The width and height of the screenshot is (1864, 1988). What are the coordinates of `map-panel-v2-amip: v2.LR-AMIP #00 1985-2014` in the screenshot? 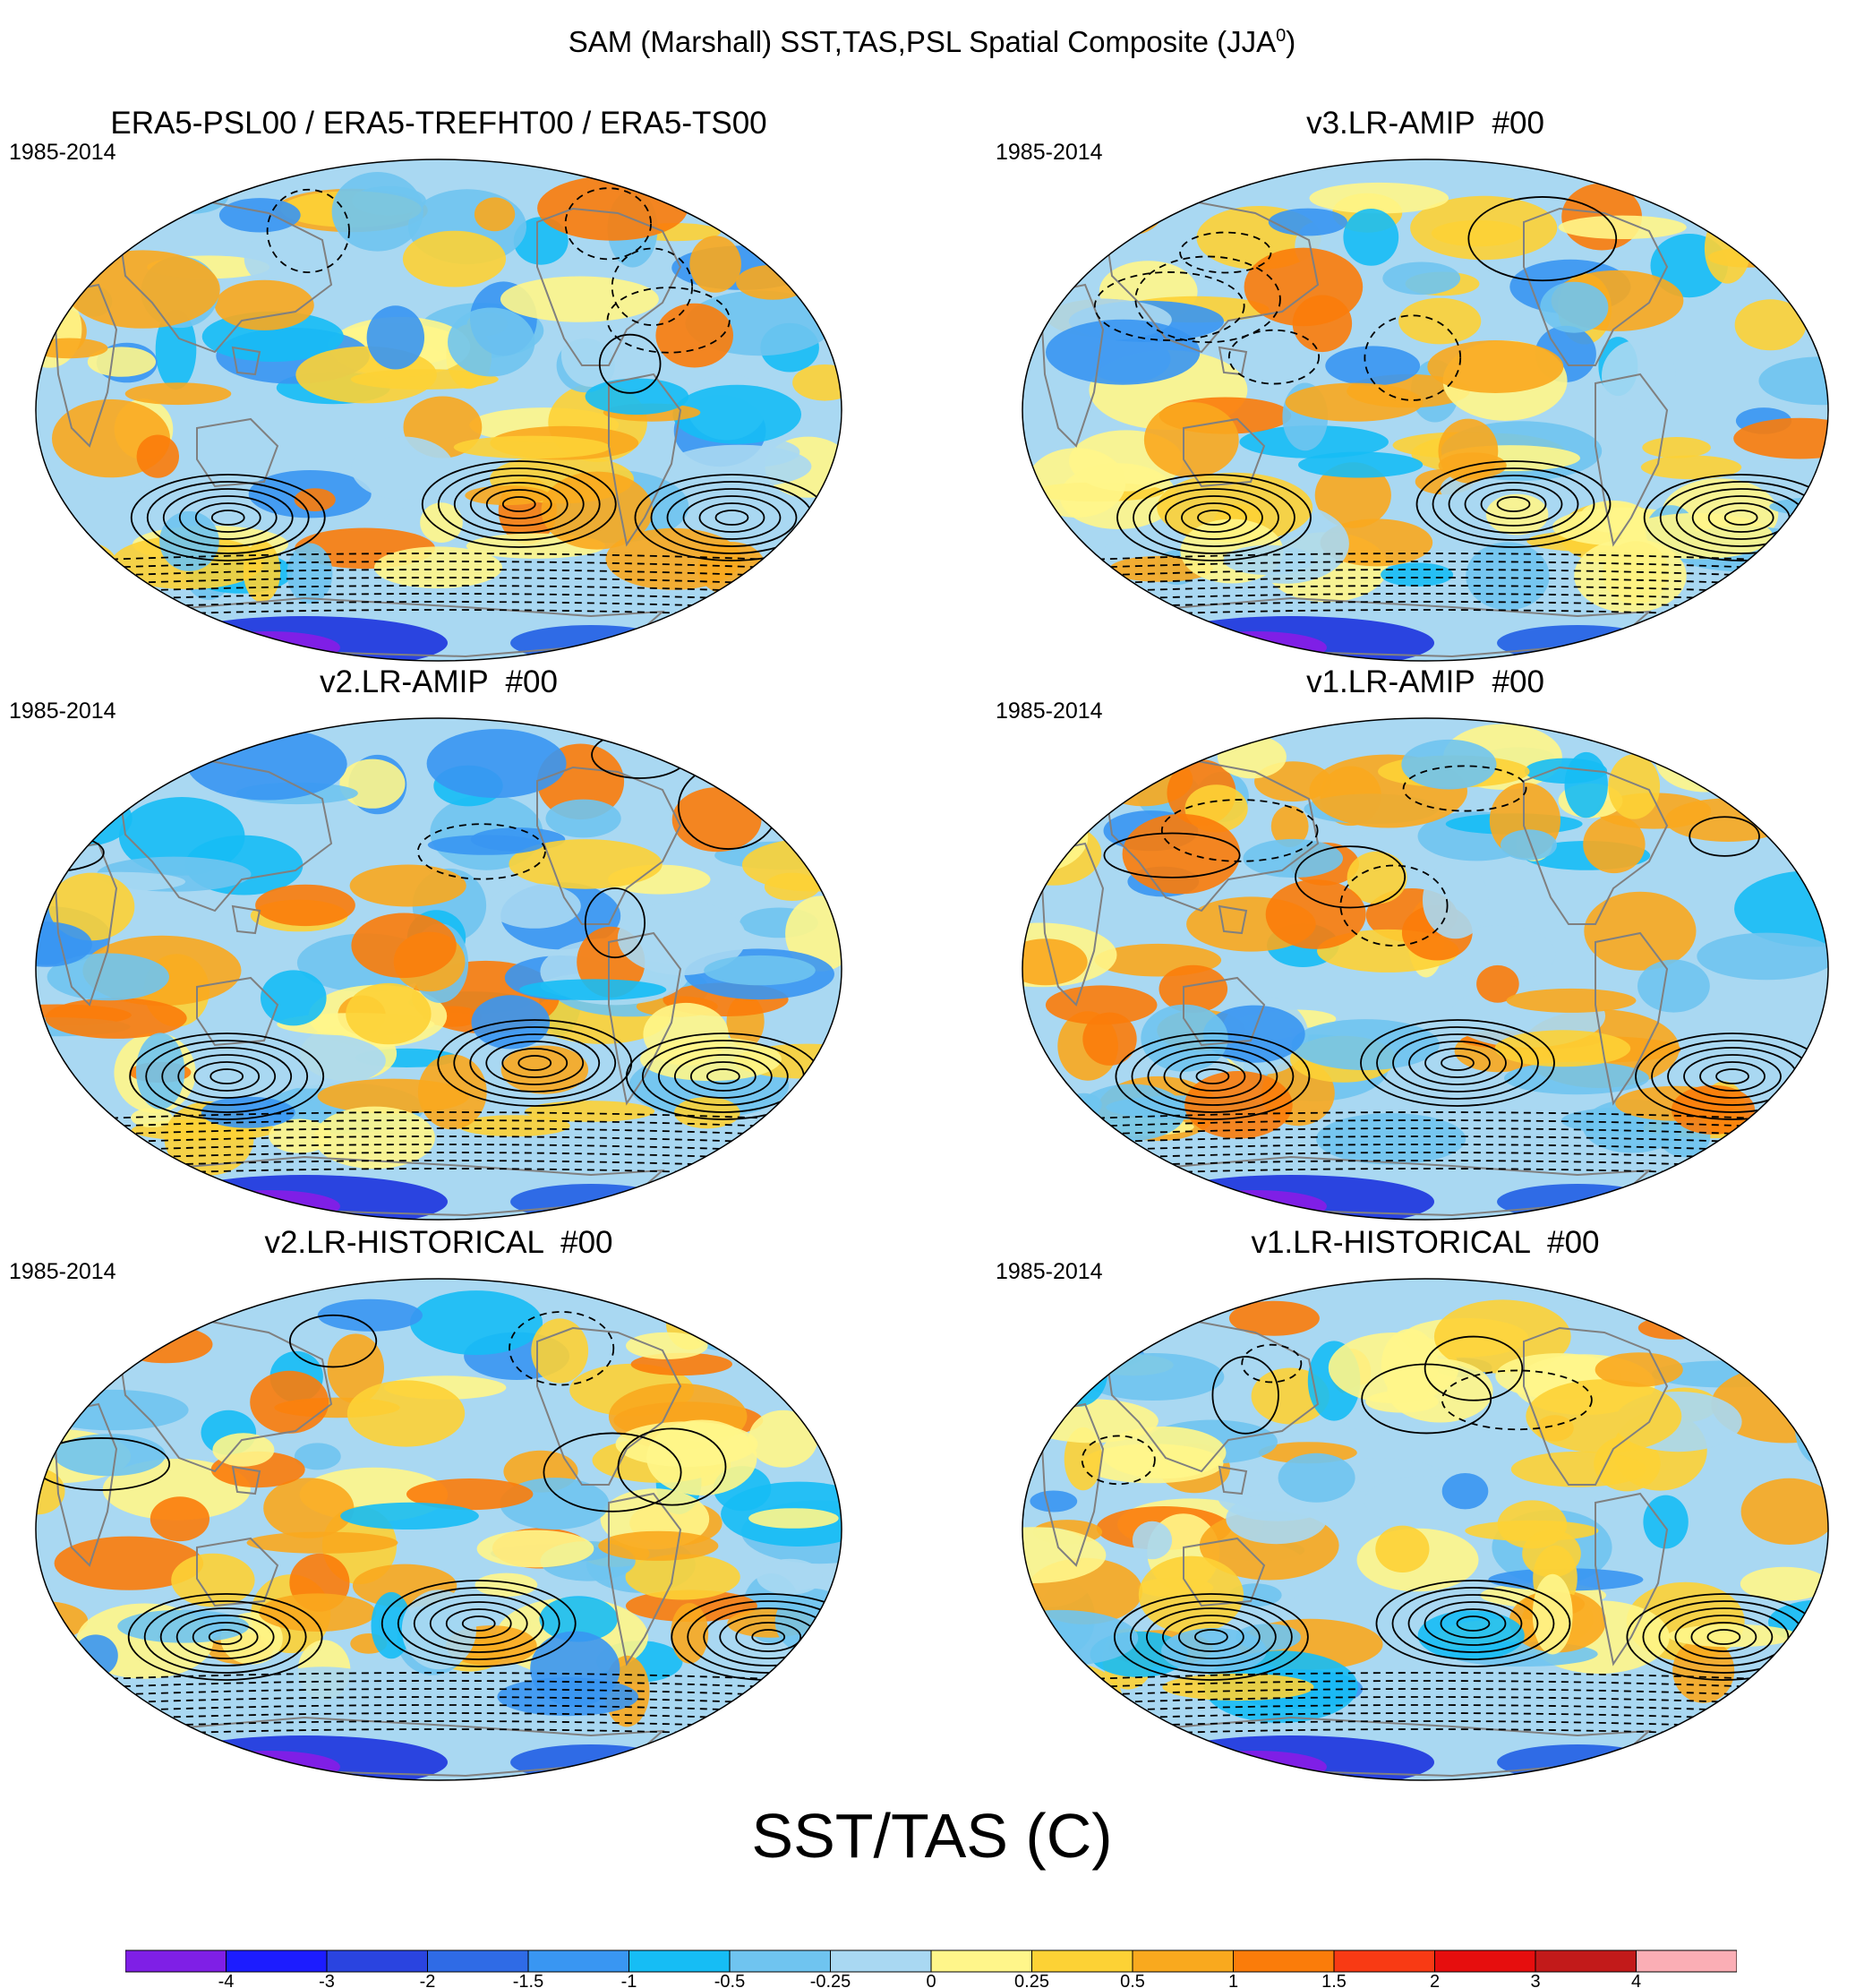 It's located at (438, 951).